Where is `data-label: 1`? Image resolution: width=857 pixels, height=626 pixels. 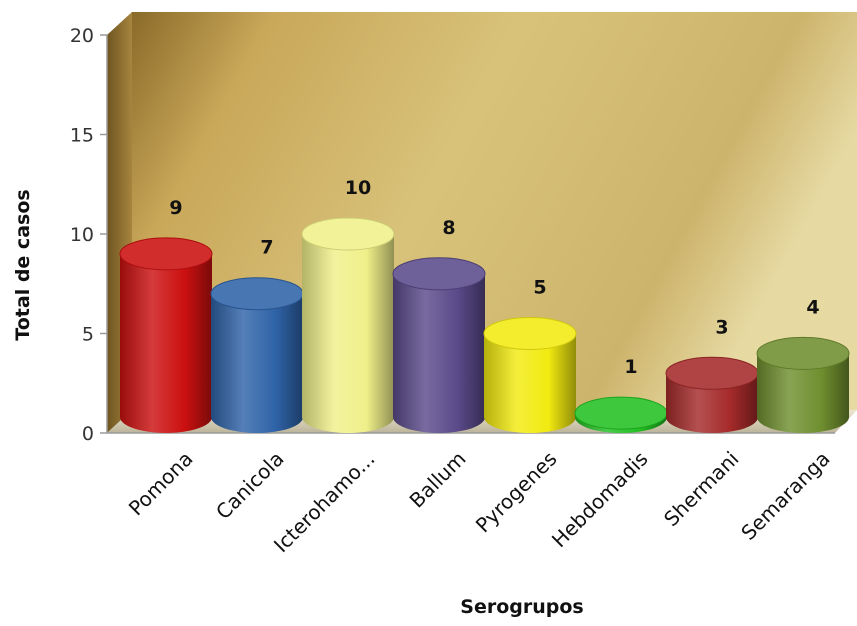 data-label: 1 is located at coordinates (630, 367).